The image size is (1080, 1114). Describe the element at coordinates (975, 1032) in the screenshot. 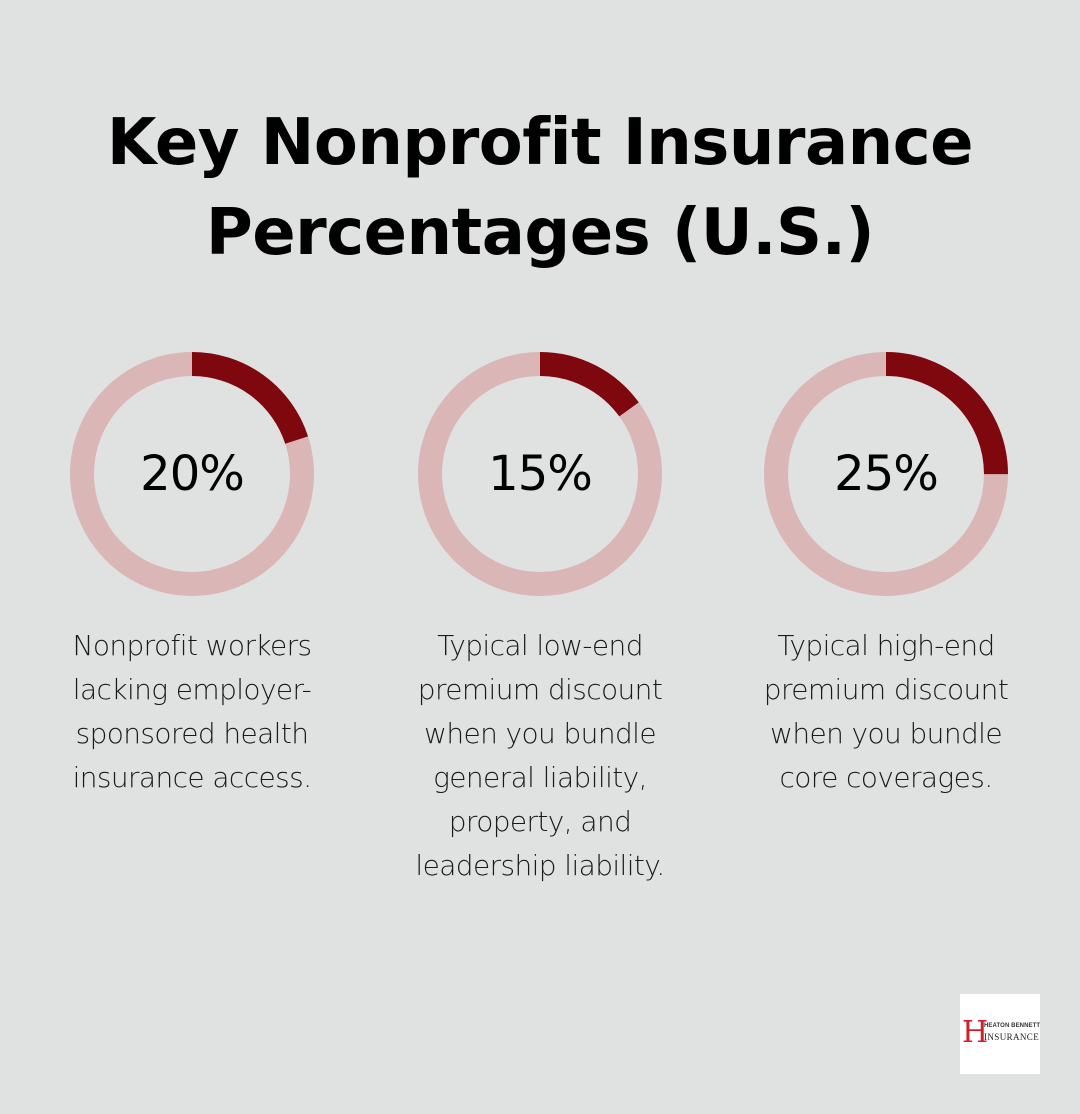

I see `logo-h-mark: H` at that location.